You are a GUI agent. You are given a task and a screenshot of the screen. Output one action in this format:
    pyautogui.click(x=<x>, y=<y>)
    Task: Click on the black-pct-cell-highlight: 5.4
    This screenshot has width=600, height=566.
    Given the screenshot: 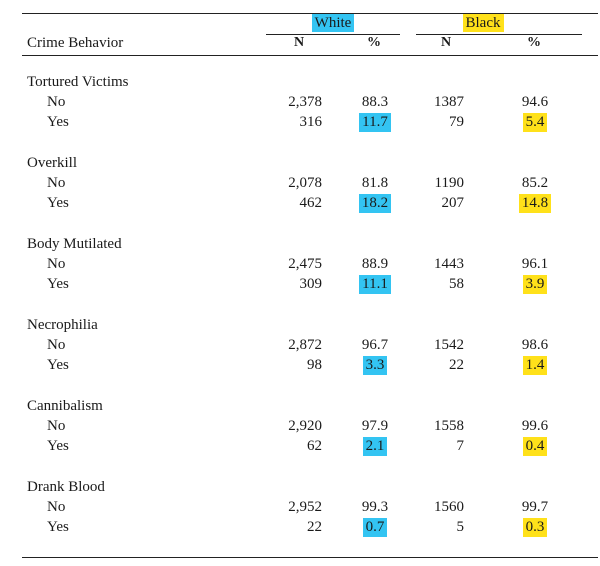 What is the action you would take?
    pyautogui.click(x=535, y=122)
    